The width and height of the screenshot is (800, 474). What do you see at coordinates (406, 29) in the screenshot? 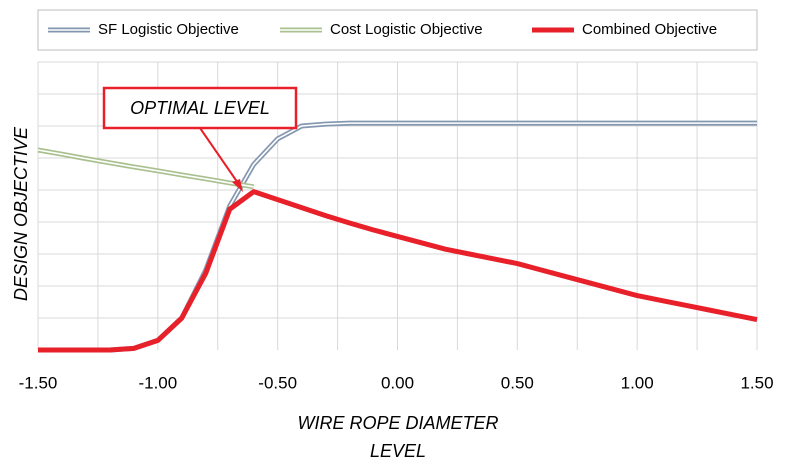
I see `legend-label: Cost Logistic Objective` at bounding box center [406, 29].